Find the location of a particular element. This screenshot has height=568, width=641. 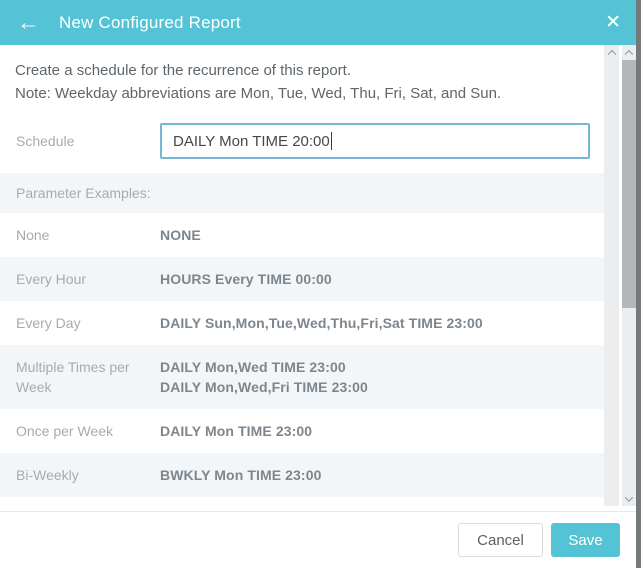

schedule-input-value: DAILY Mon TIME 20:00 is located at coordinates (251, 141).